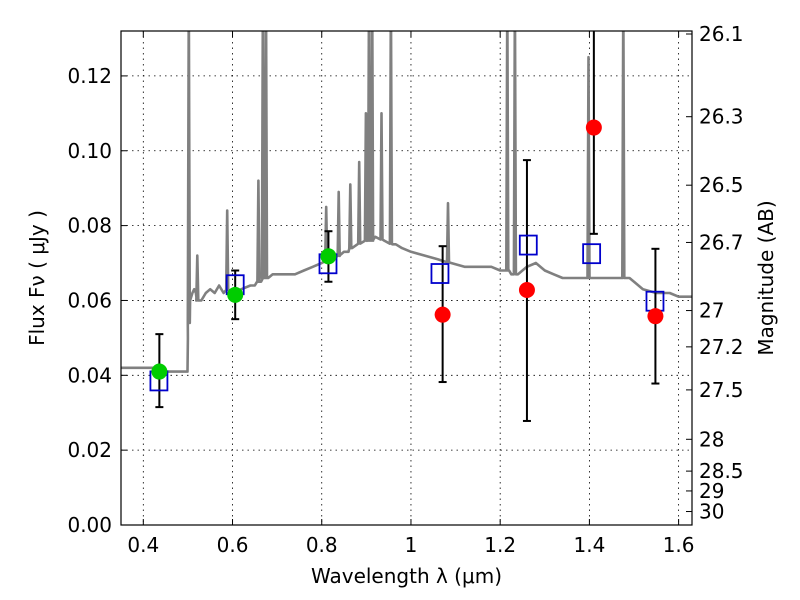 The width and height of the screenshot is (800, 600). I want to click on right-tick-label: 28.5, so click(721, 471).